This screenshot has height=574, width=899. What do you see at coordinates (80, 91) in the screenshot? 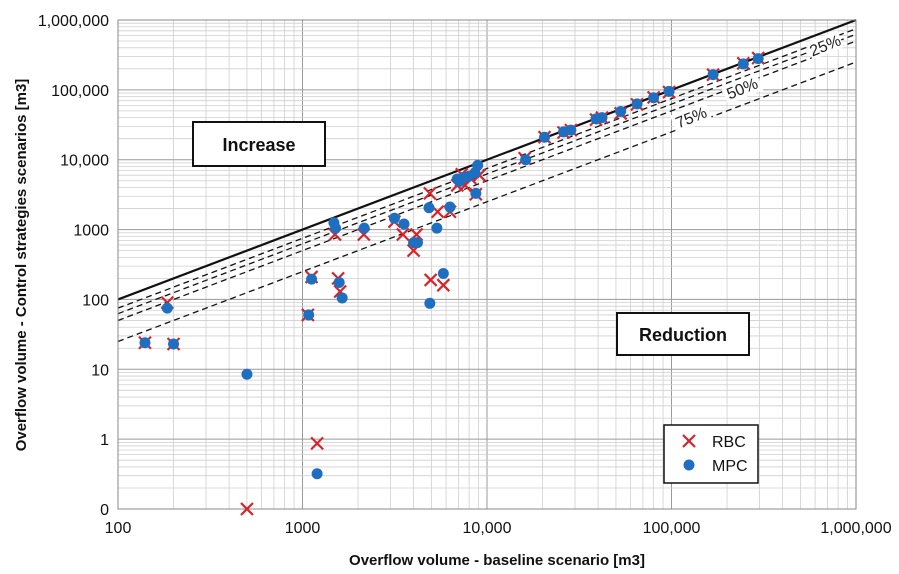
I see `y-tick-label: 100,000` at bounding box center [80, 91].